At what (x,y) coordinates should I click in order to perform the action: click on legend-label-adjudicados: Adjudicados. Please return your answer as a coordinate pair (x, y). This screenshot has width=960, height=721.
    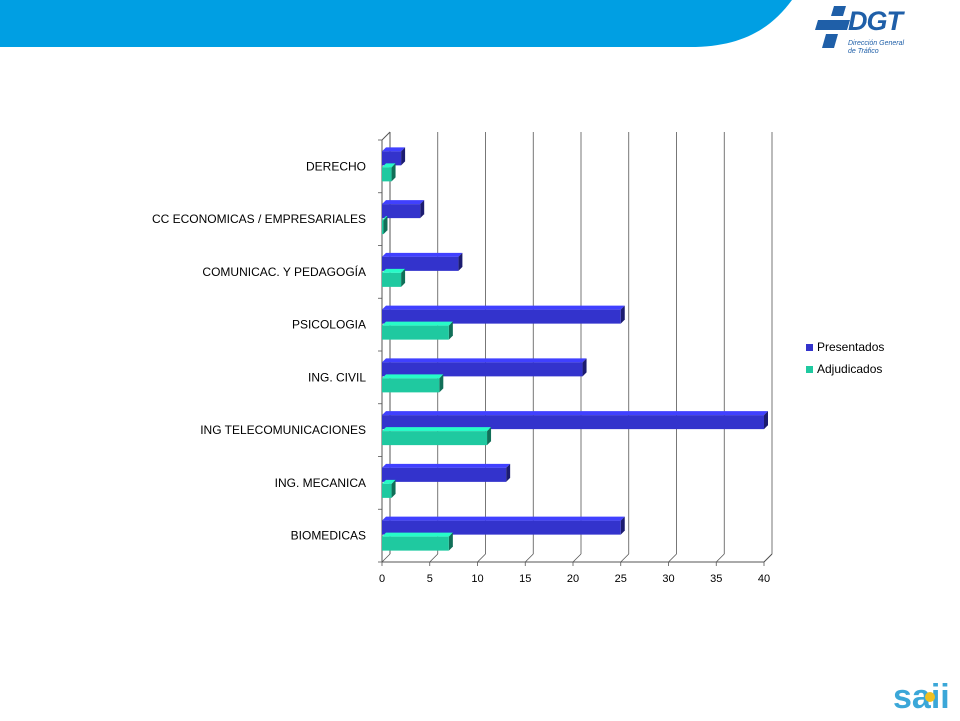
    Looking at the image, I should click on (850, 369).